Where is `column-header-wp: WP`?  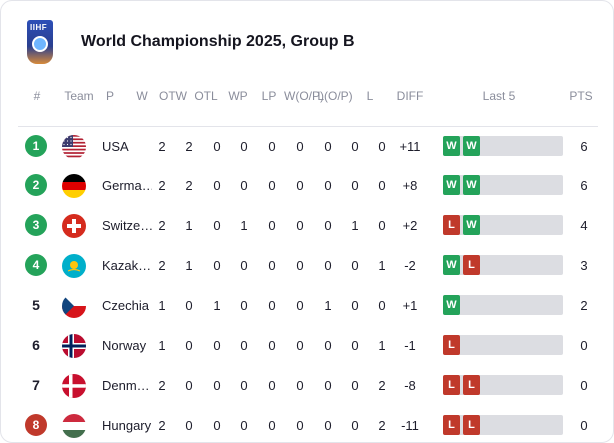 column-header-wp: WP is located at coordinates (238, 96).